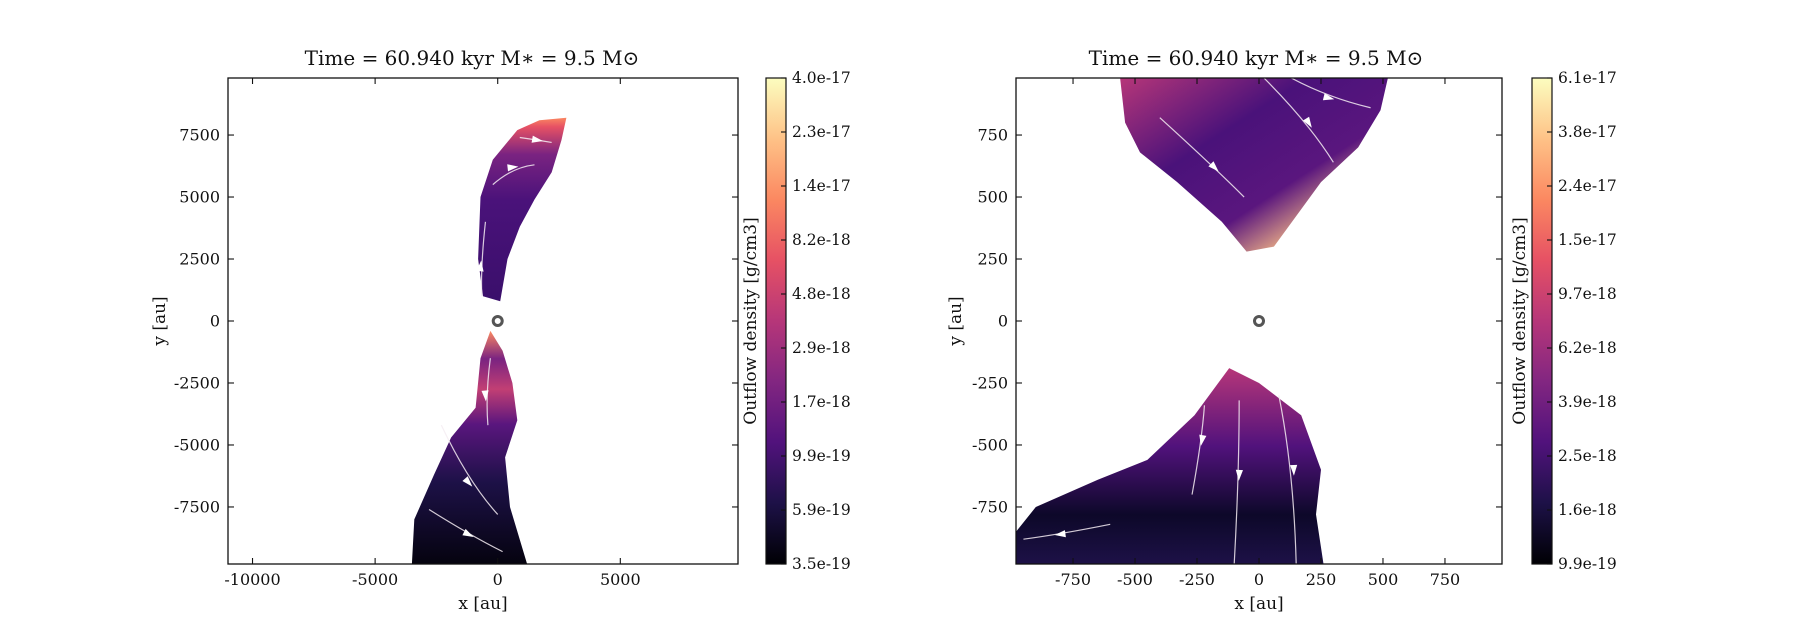  Describe the element at coordinates (1197, 579) in the screenshot. I see `x-tick-label: -250` at that location.